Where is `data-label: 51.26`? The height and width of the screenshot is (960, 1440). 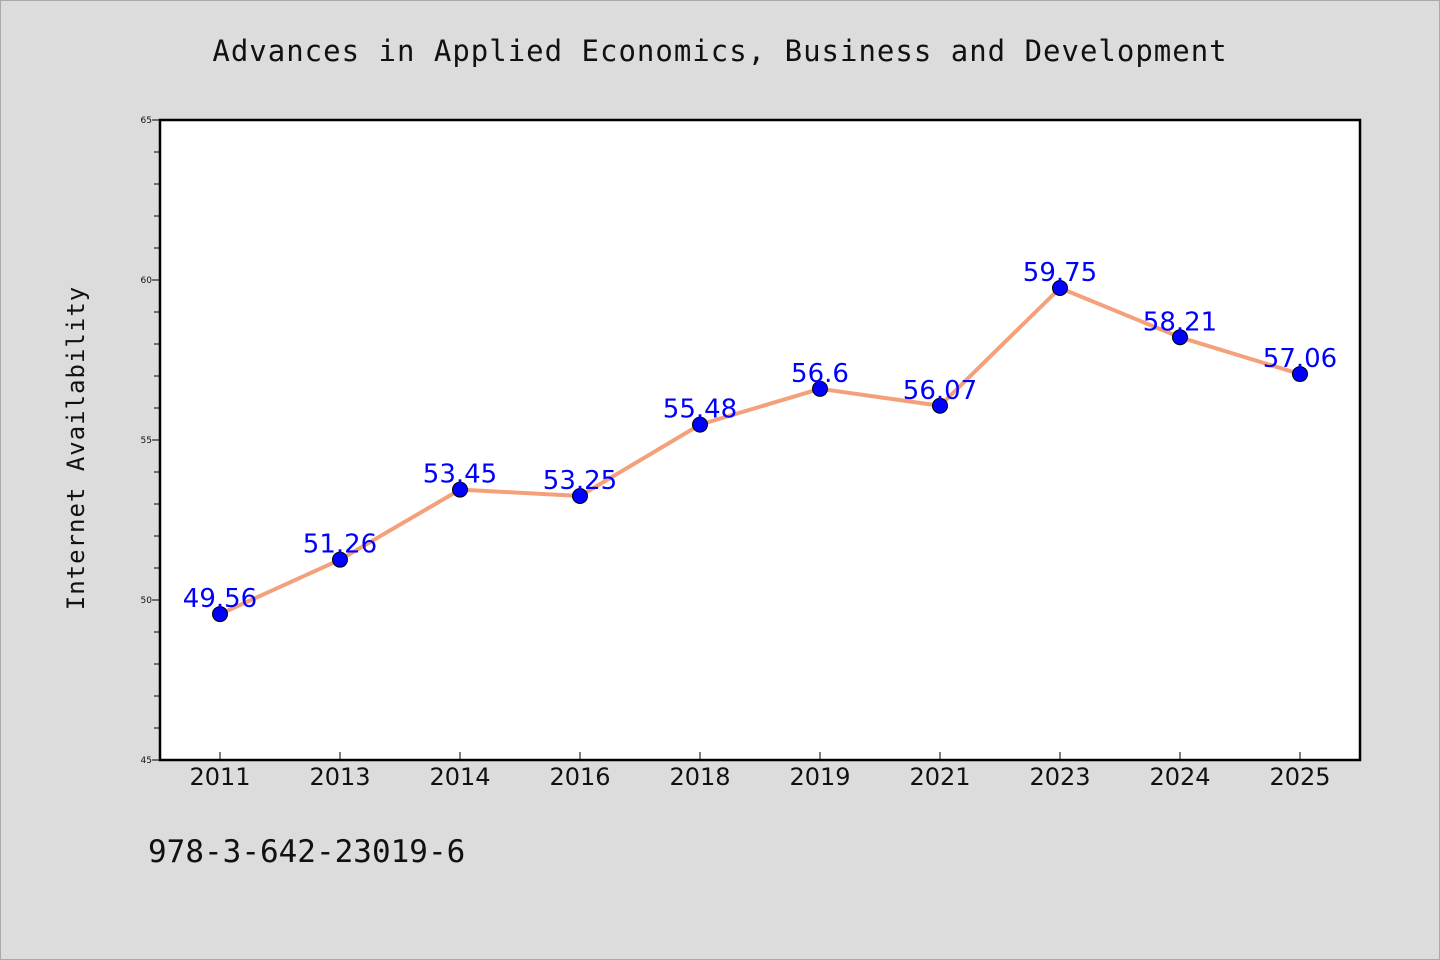 data-label: 51.26 is located at coordinates (340, 545).